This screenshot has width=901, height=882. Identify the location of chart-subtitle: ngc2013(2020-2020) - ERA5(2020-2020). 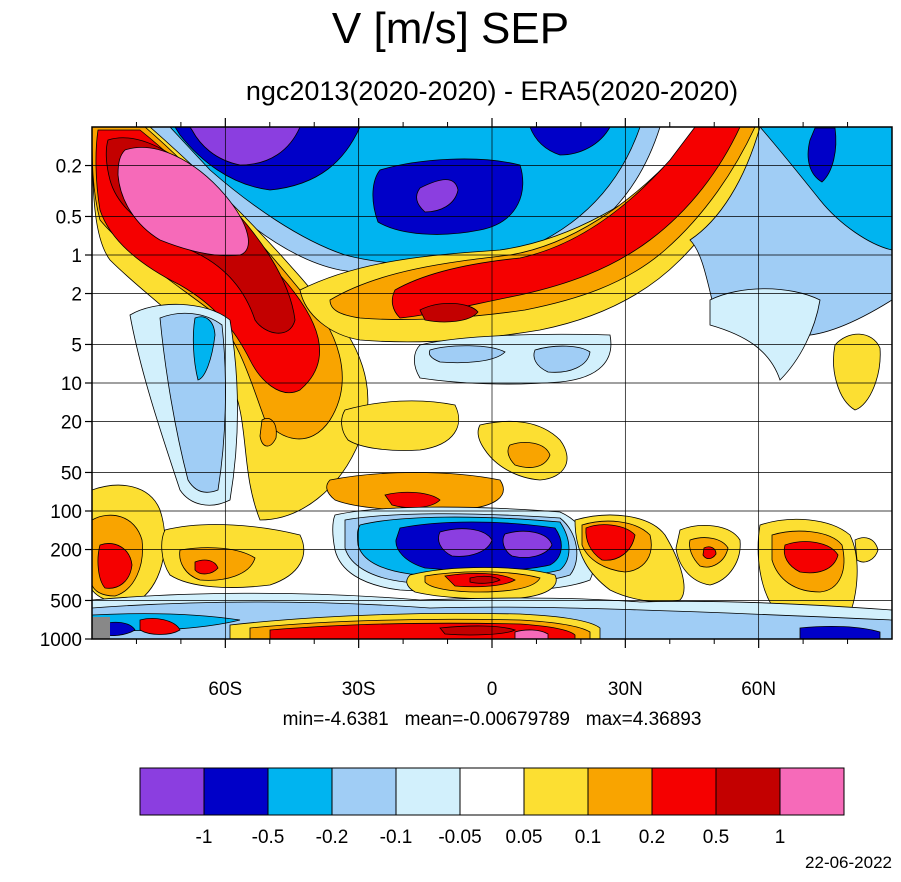
(492, 91).